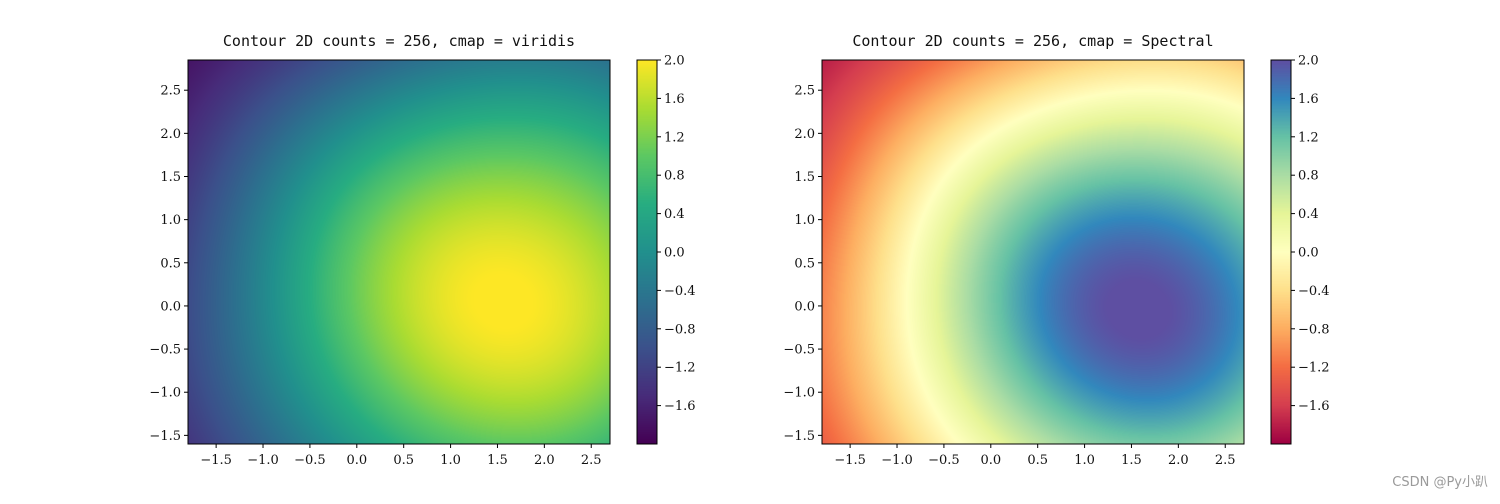 The height and width of the screenshot is (504, 1500). What do you see at coordinates (1032, 41) in the screenshot?
I see `chart-title: Contour 2D counts = 256, cmap = Spectral` at bounding box center [1032, 41].